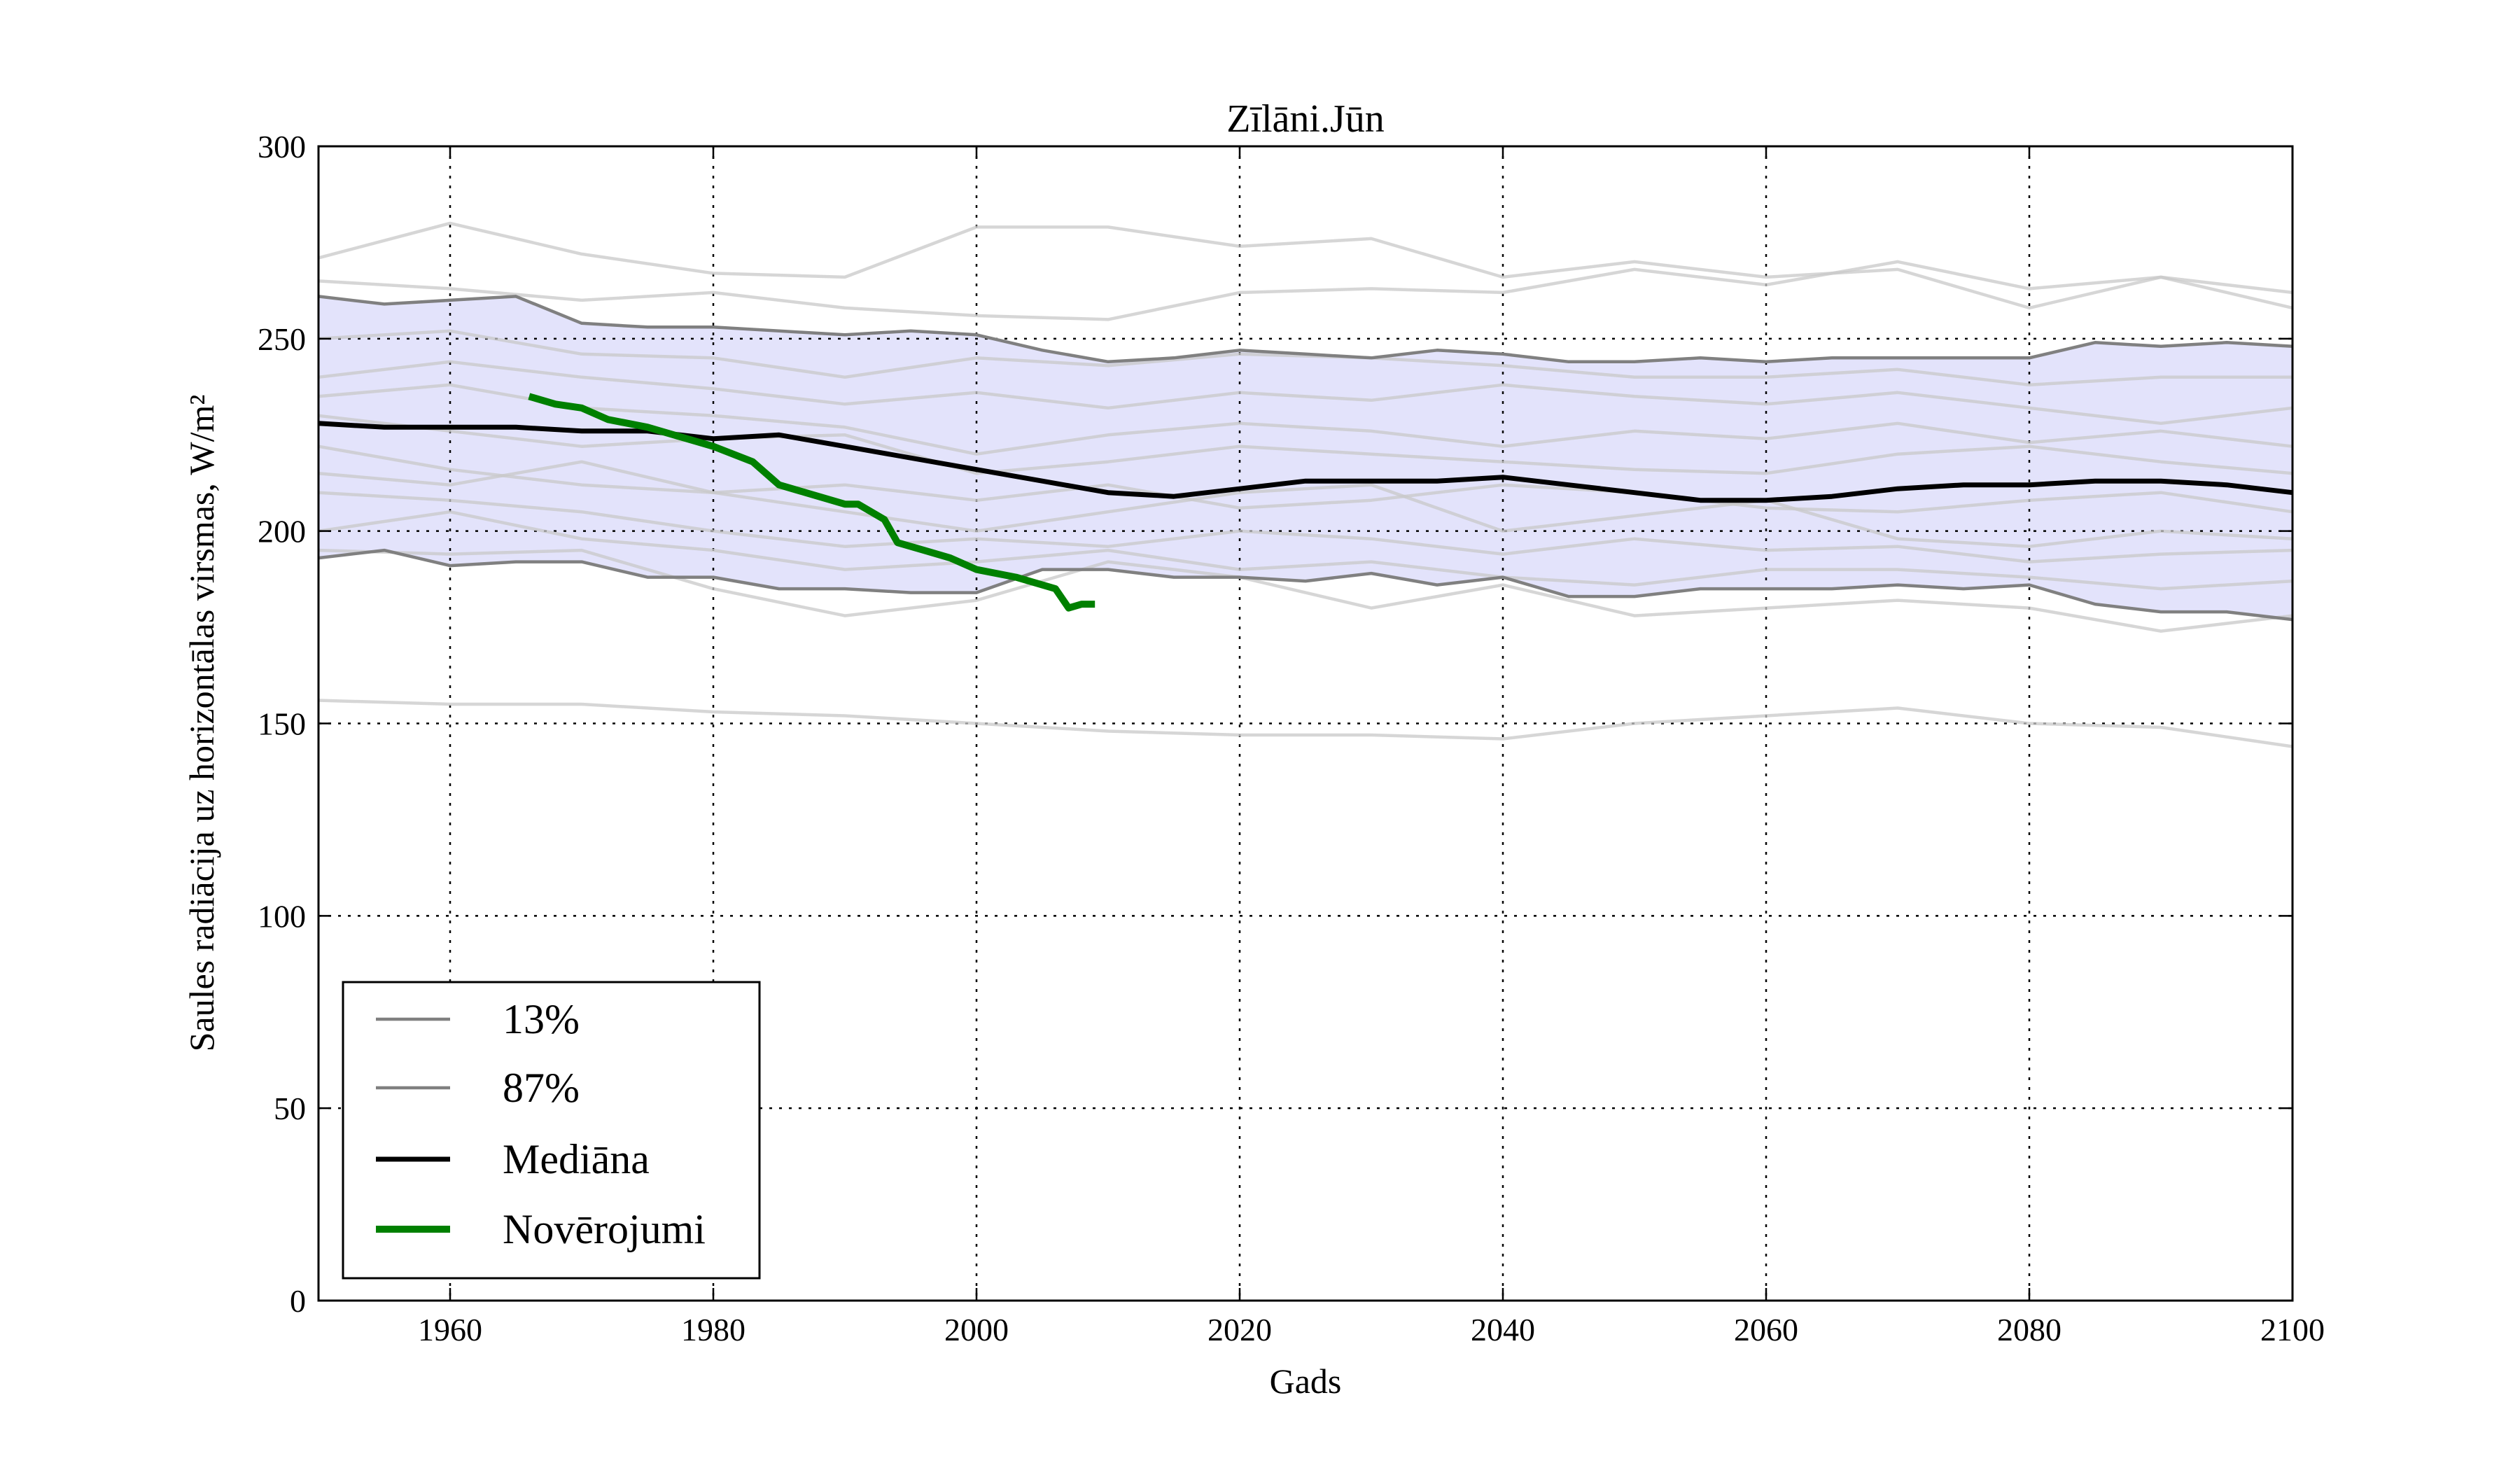 This screenshot has width=2520, height=1470. I want to click on y-tick-label: 0, so click(298, 1301).